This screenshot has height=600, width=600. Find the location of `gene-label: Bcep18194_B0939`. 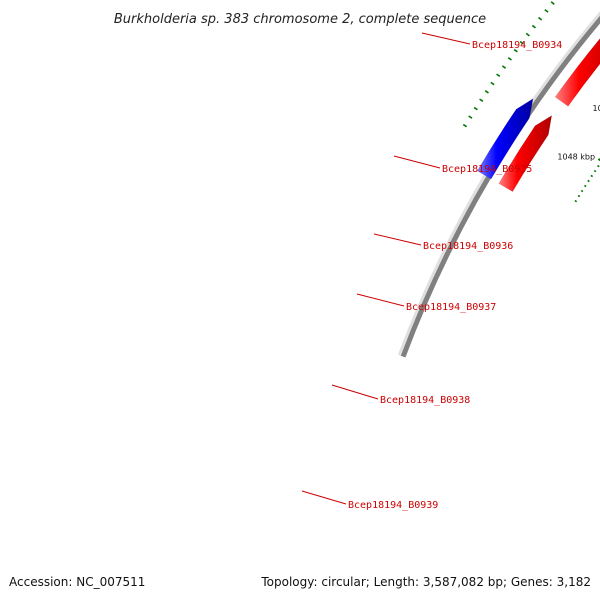

gene-label: Bcep18194_B0939 is located at coordinates (393, 505).